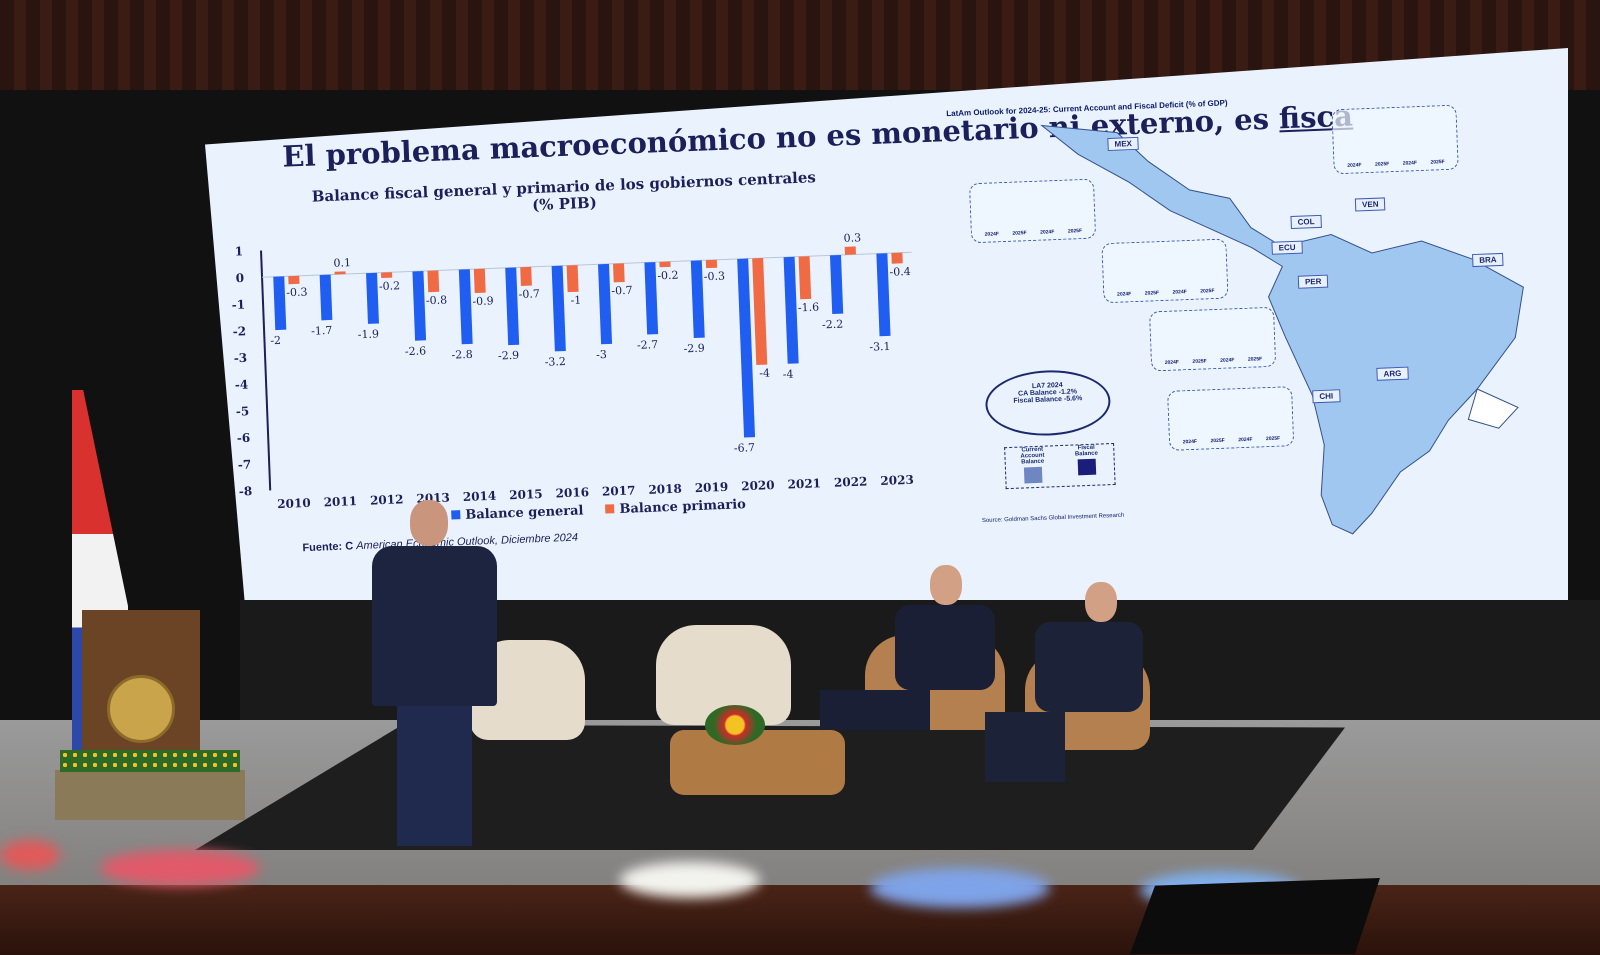 This screenshot has width=1600, height=955. I want to click on central-bank-seal-icon, so click(141, 709).